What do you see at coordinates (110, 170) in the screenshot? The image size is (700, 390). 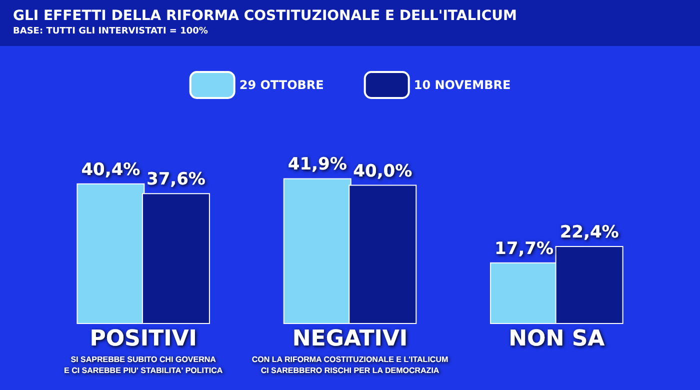 I see `data-label: 40,4%` at bounding box center [110, 170].